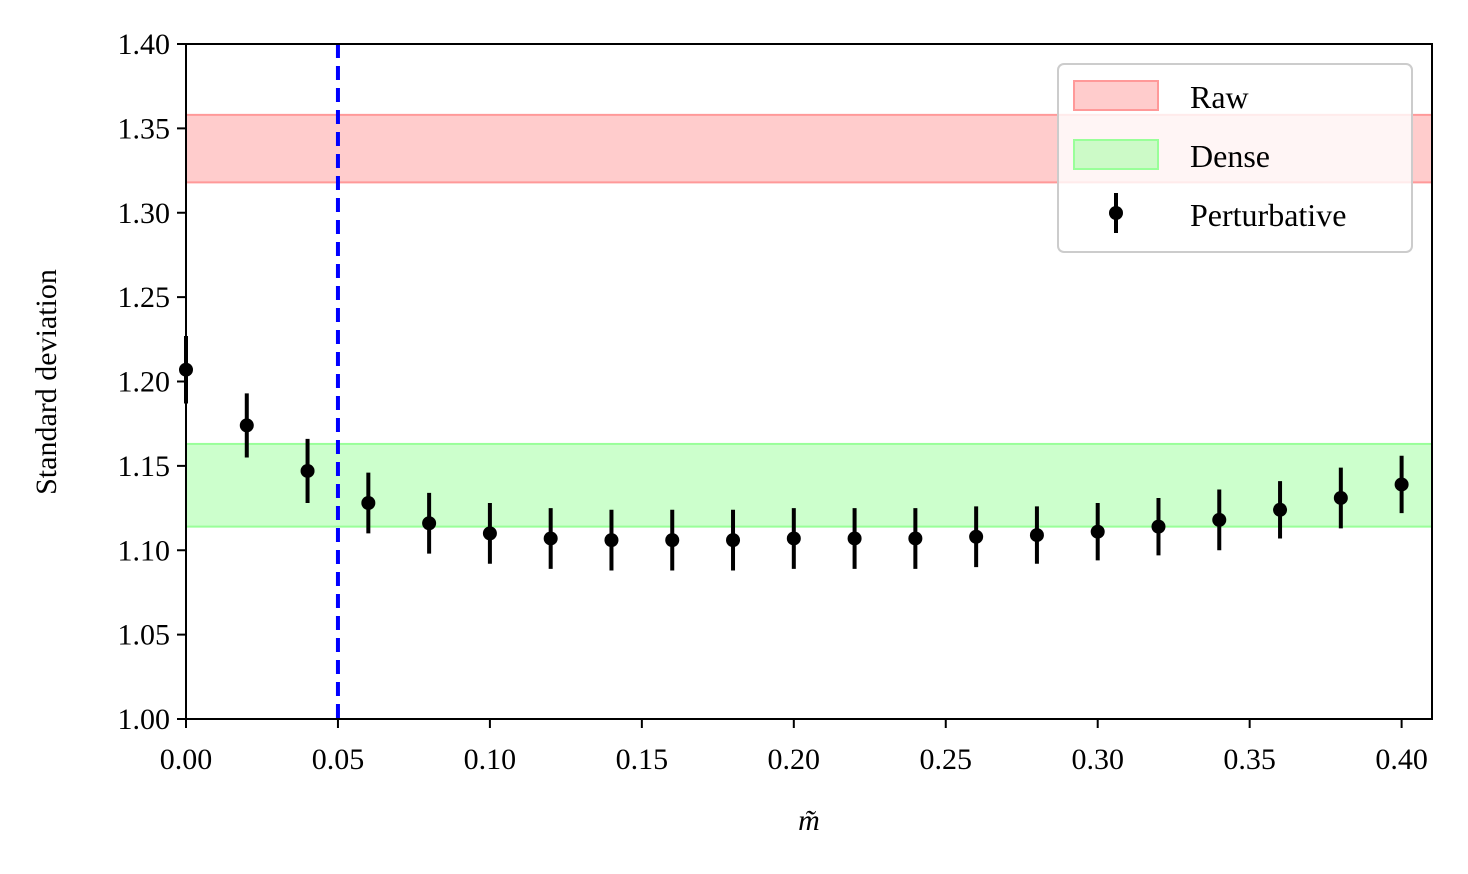 The width and height of the screenshot is (1468, 874). Describe the element at coordinates (144, 297) in the screenshot. I see `y-tick-label: 1.25` at that location.